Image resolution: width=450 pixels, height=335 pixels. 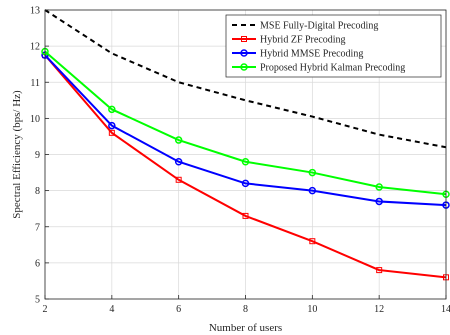 What do you see at coordinates (37, 155) in the screenshot?
I see `y-tick-label: 9` at bounding box center [37, 155].